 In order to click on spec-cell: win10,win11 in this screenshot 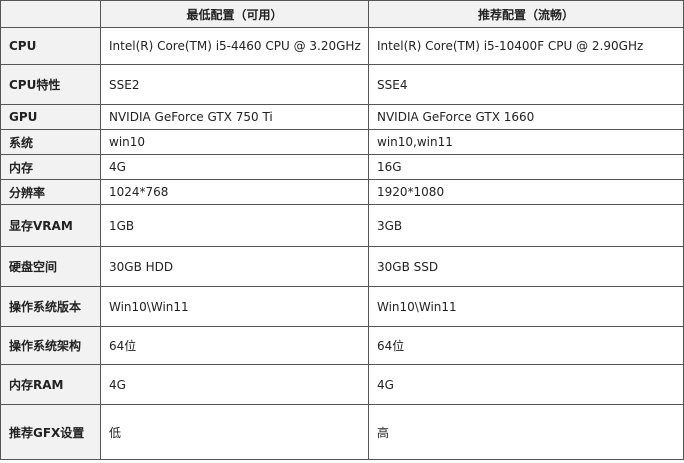, I will do `click(526, 142)`.